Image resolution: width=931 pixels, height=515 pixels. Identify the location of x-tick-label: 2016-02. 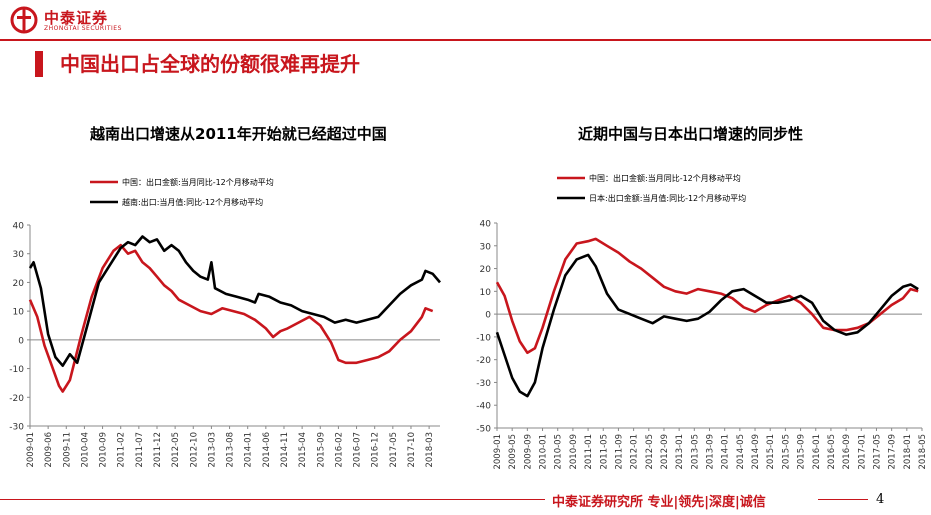
(339, 450).